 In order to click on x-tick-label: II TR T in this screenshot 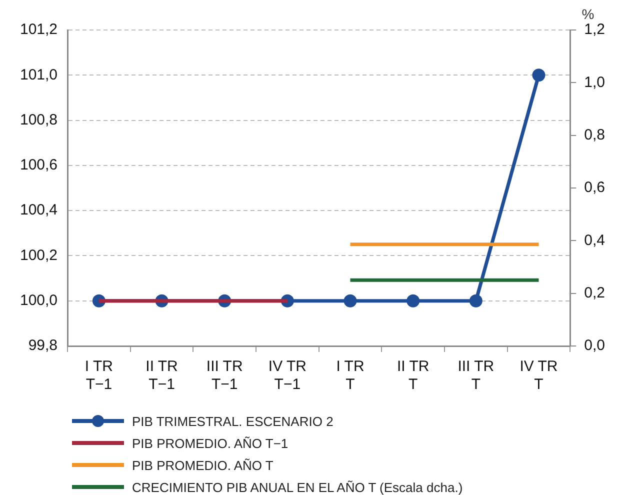, I will do `click(413, 376)`.